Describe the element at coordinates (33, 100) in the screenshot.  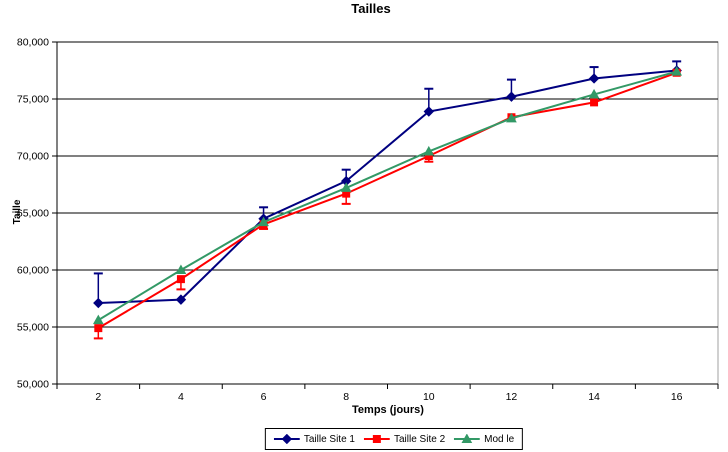
I see `y-tick-label: 75,000` at that location.